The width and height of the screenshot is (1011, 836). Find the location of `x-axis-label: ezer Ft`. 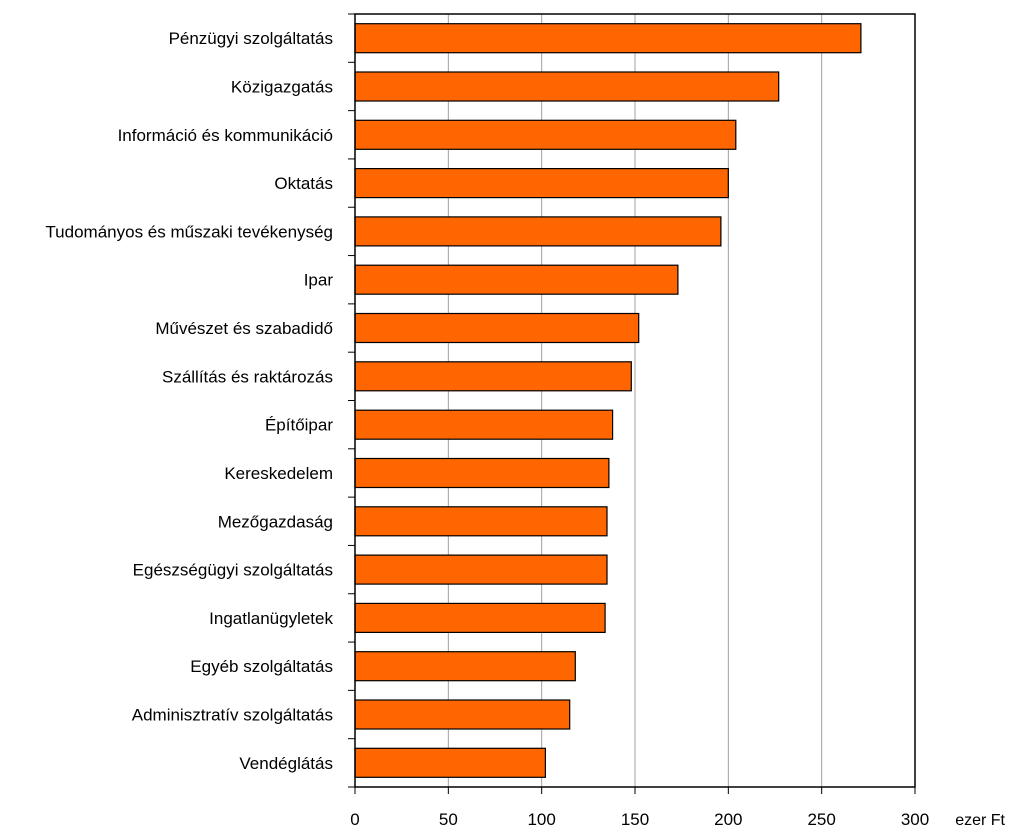

x-axis-label: ezer Ft is located at coordinates (980, 820).